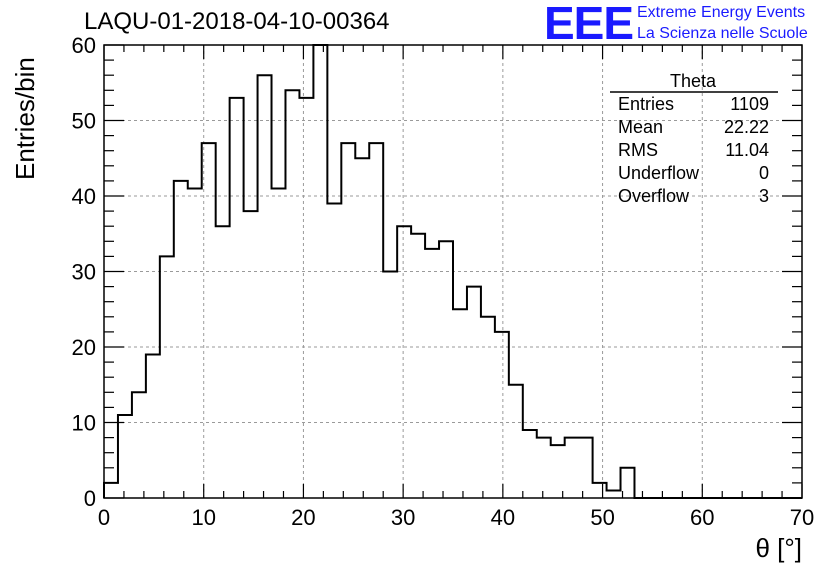 The width and height of the screenshot is (836, 572). I want to click on x-tick-label-50: 50, so click(602, 517).